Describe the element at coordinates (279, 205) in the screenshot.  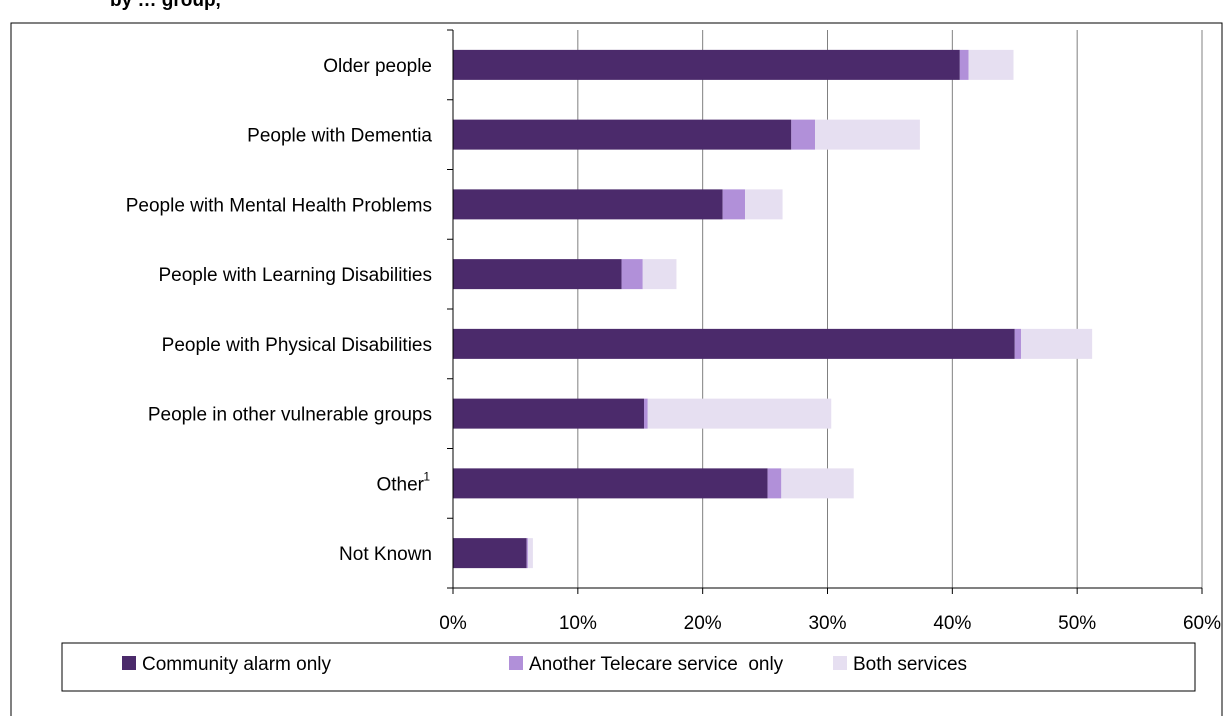
I see `category-label: People with Mental Health Problems` at that location.